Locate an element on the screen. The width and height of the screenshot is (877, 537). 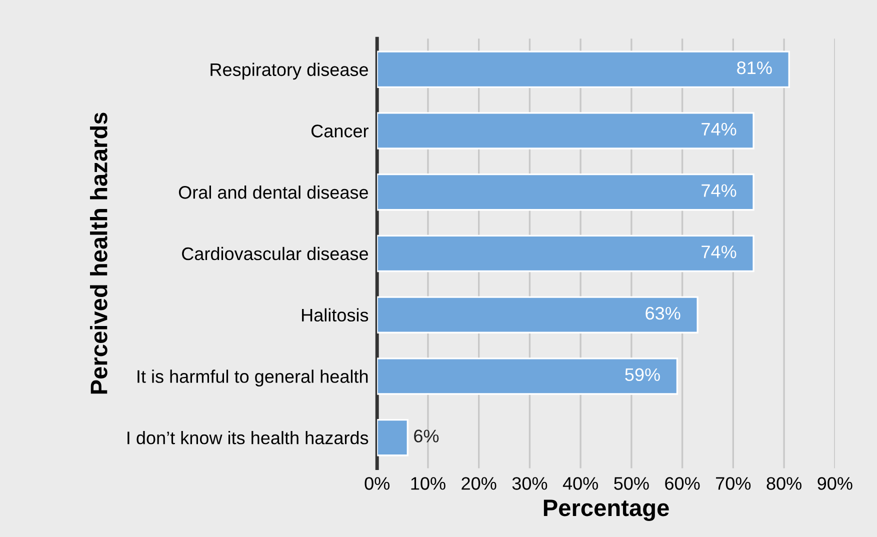
x-tick-label: 50% is located at coordinates (631, 483).